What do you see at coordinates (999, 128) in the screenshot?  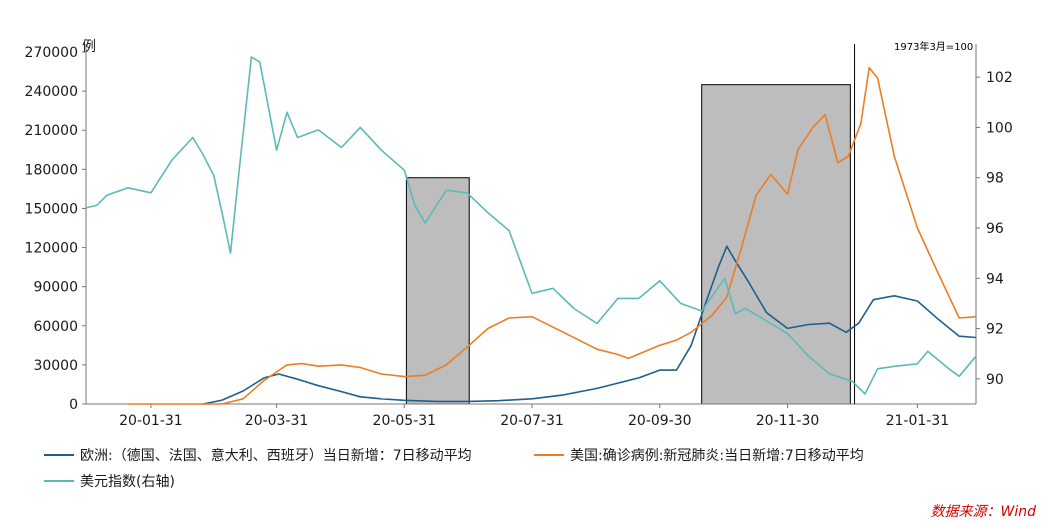 I see `right-tick-label: 100` at bounding box center [999, 128].